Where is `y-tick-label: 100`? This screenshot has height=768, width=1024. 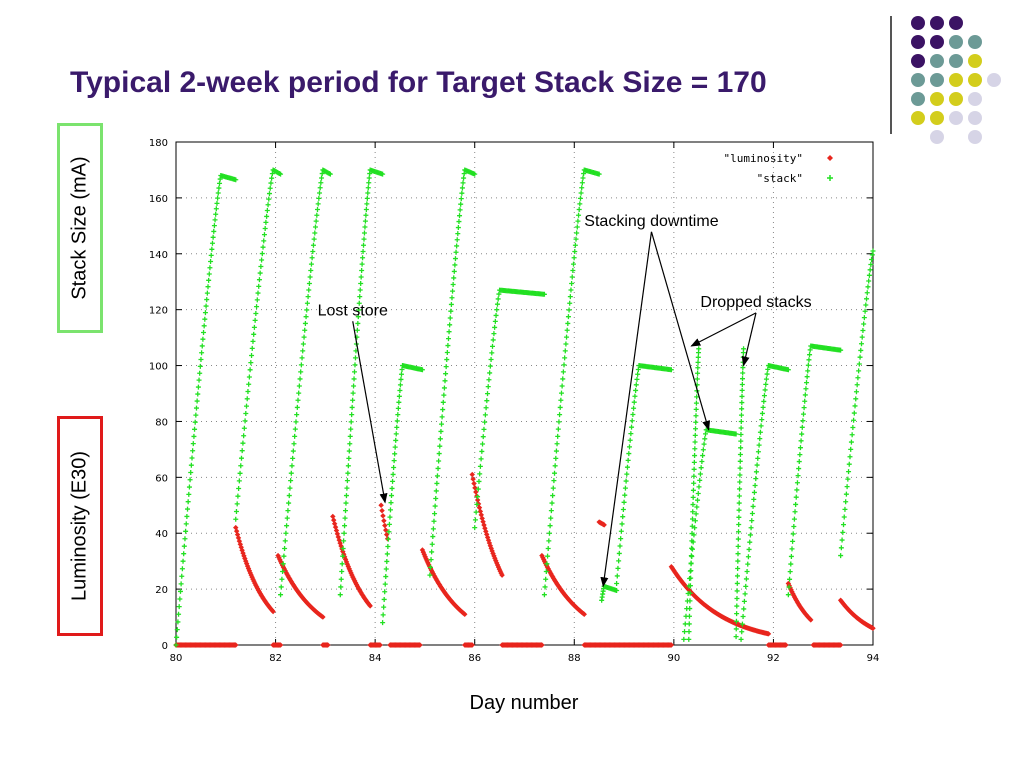
y-tick-label: 100 is located at coordinates (158, 367).